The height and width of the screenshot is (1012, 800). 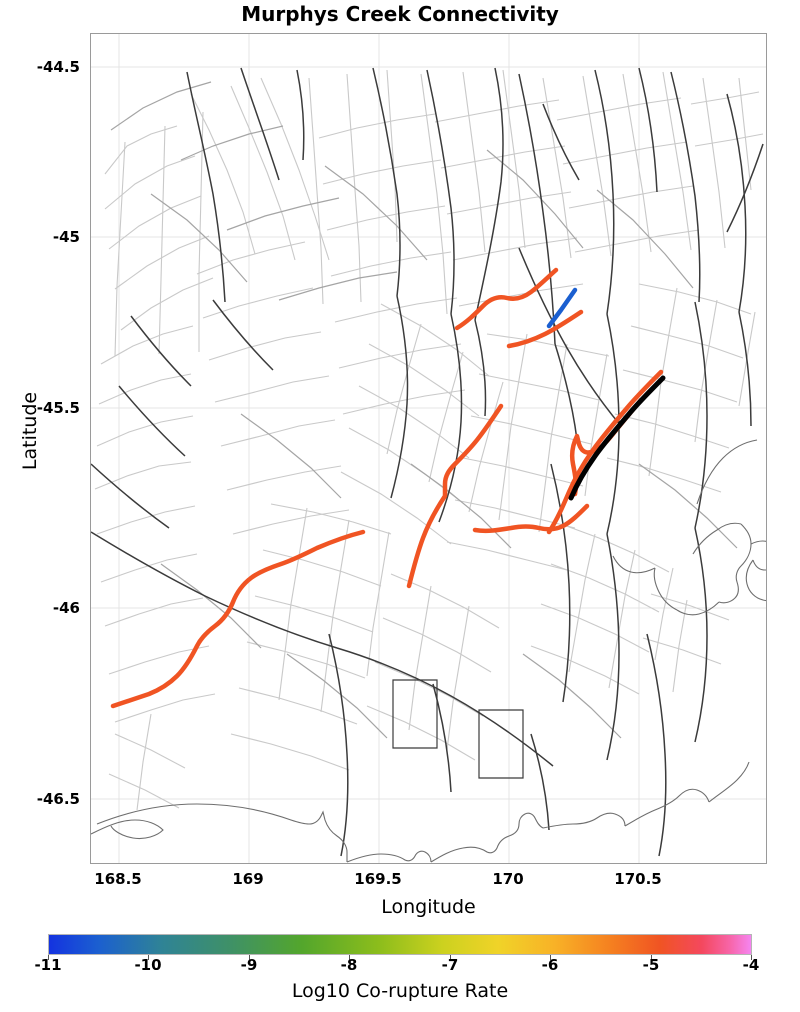 I want to click on colorbar-ticklabel-4: -7, so click(x=450, y=965).